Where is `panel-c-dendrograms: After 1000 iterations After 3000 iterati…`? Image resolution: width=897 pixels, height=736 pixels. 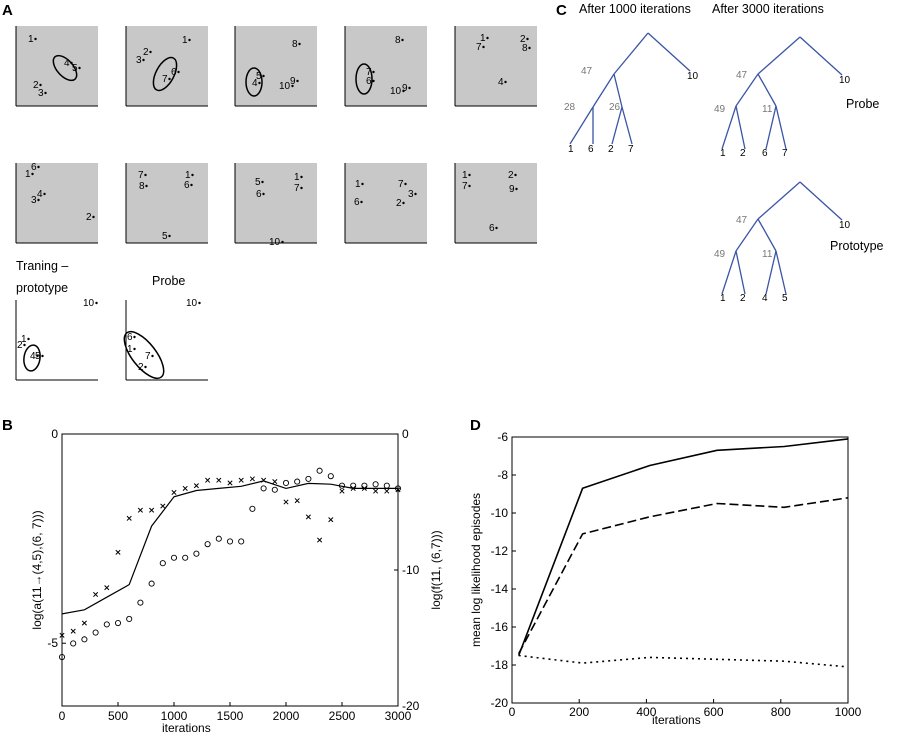 panel-c-dendrograms: After 1000 iterations After 3000 iterati… is located at coordinates (724, 153).